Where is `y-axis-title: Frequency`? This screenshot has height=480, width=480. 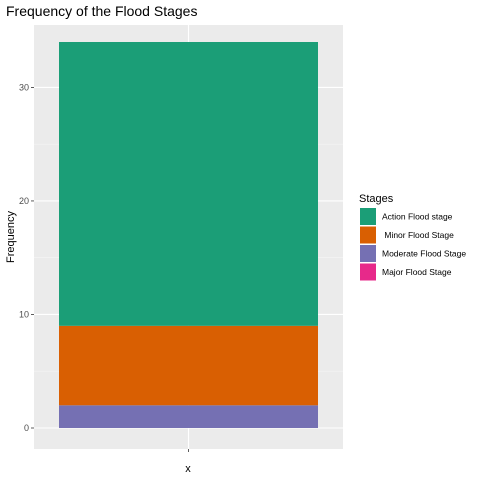
y-axis-title: Frequency is located at coordinates (11, 237).